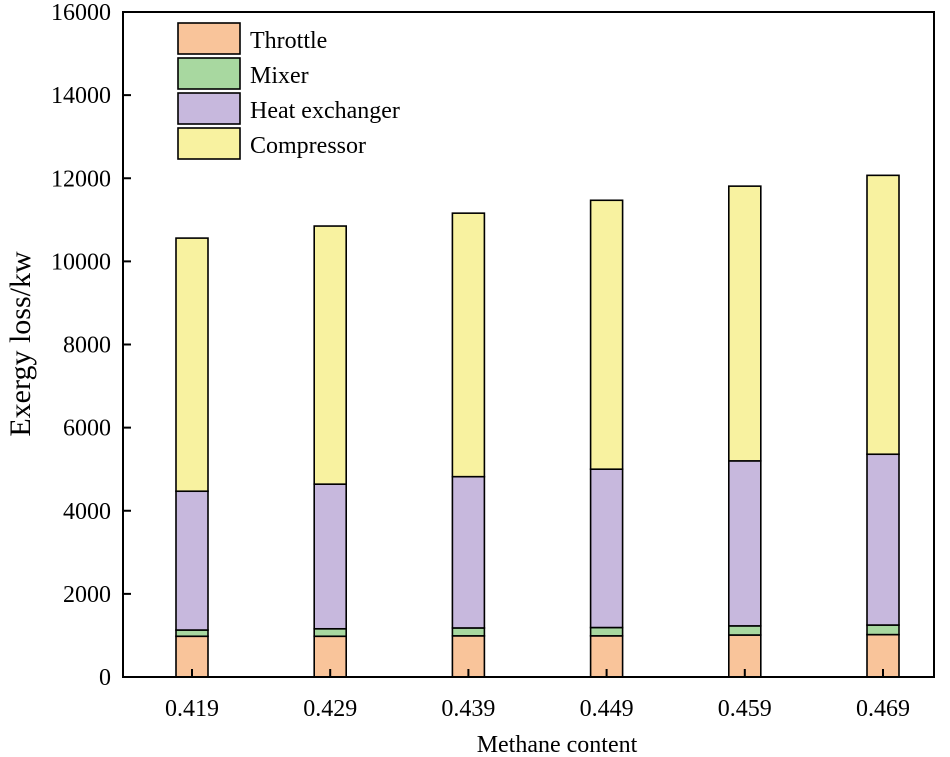 The image size is (950, 757). Describe the element at coordinates (279, 76) in the screenshot. I see `legend-label: Mixer` at that location.